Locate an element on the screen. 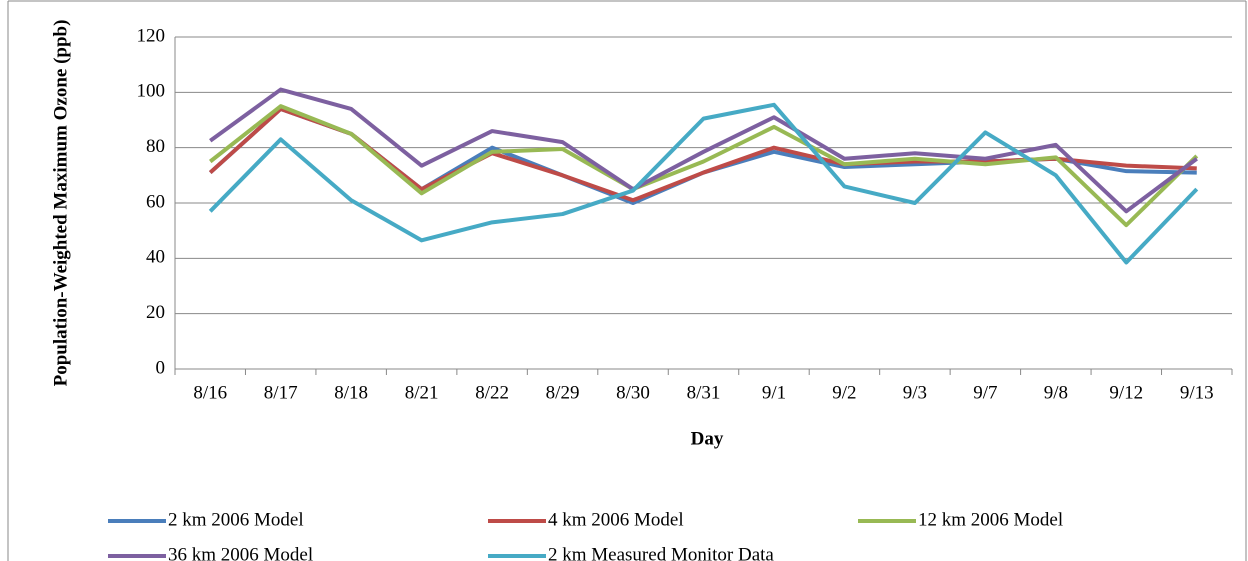 The image size is (1248, 561). x-tick-label: 8/21 is located at coordinates (422, 392).